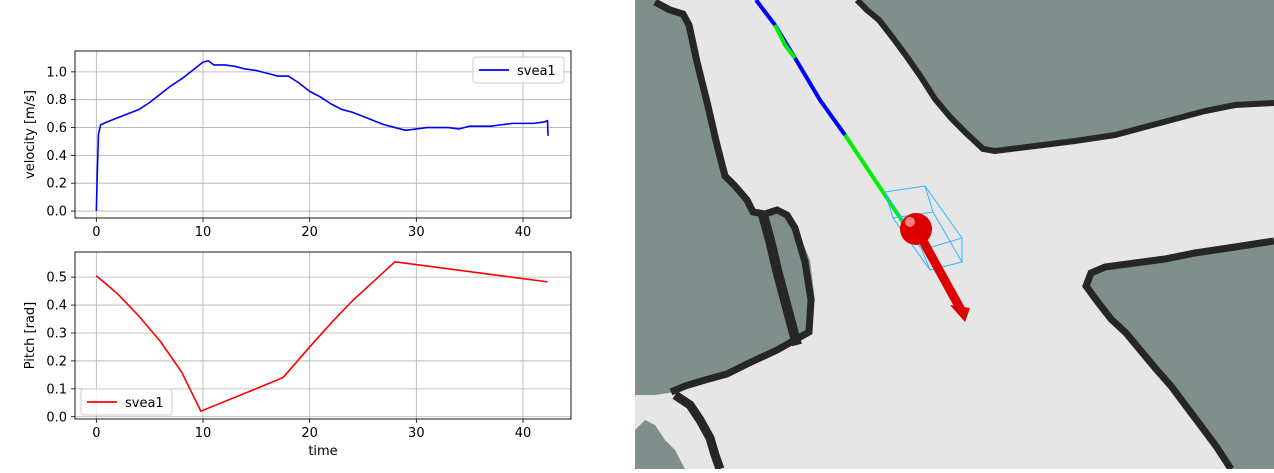 The height and width of the screenshot is (473, 1274). I want to click on traveled-path, so click(800, 67).